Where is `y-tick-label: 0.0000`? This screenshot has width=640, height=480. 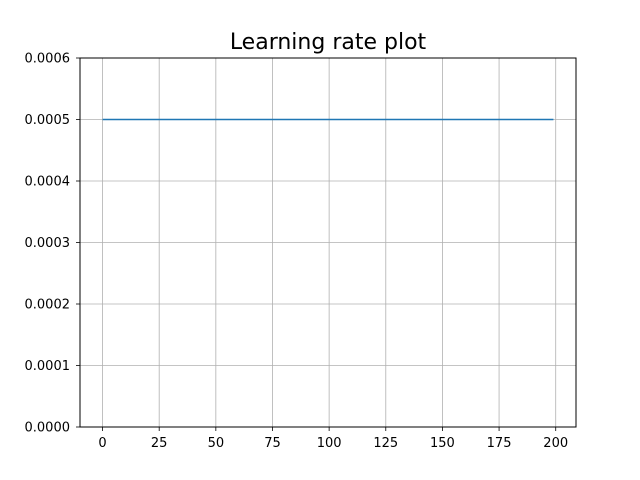 y-tick-label: 0.0000 is located at coordinates (48, 428).